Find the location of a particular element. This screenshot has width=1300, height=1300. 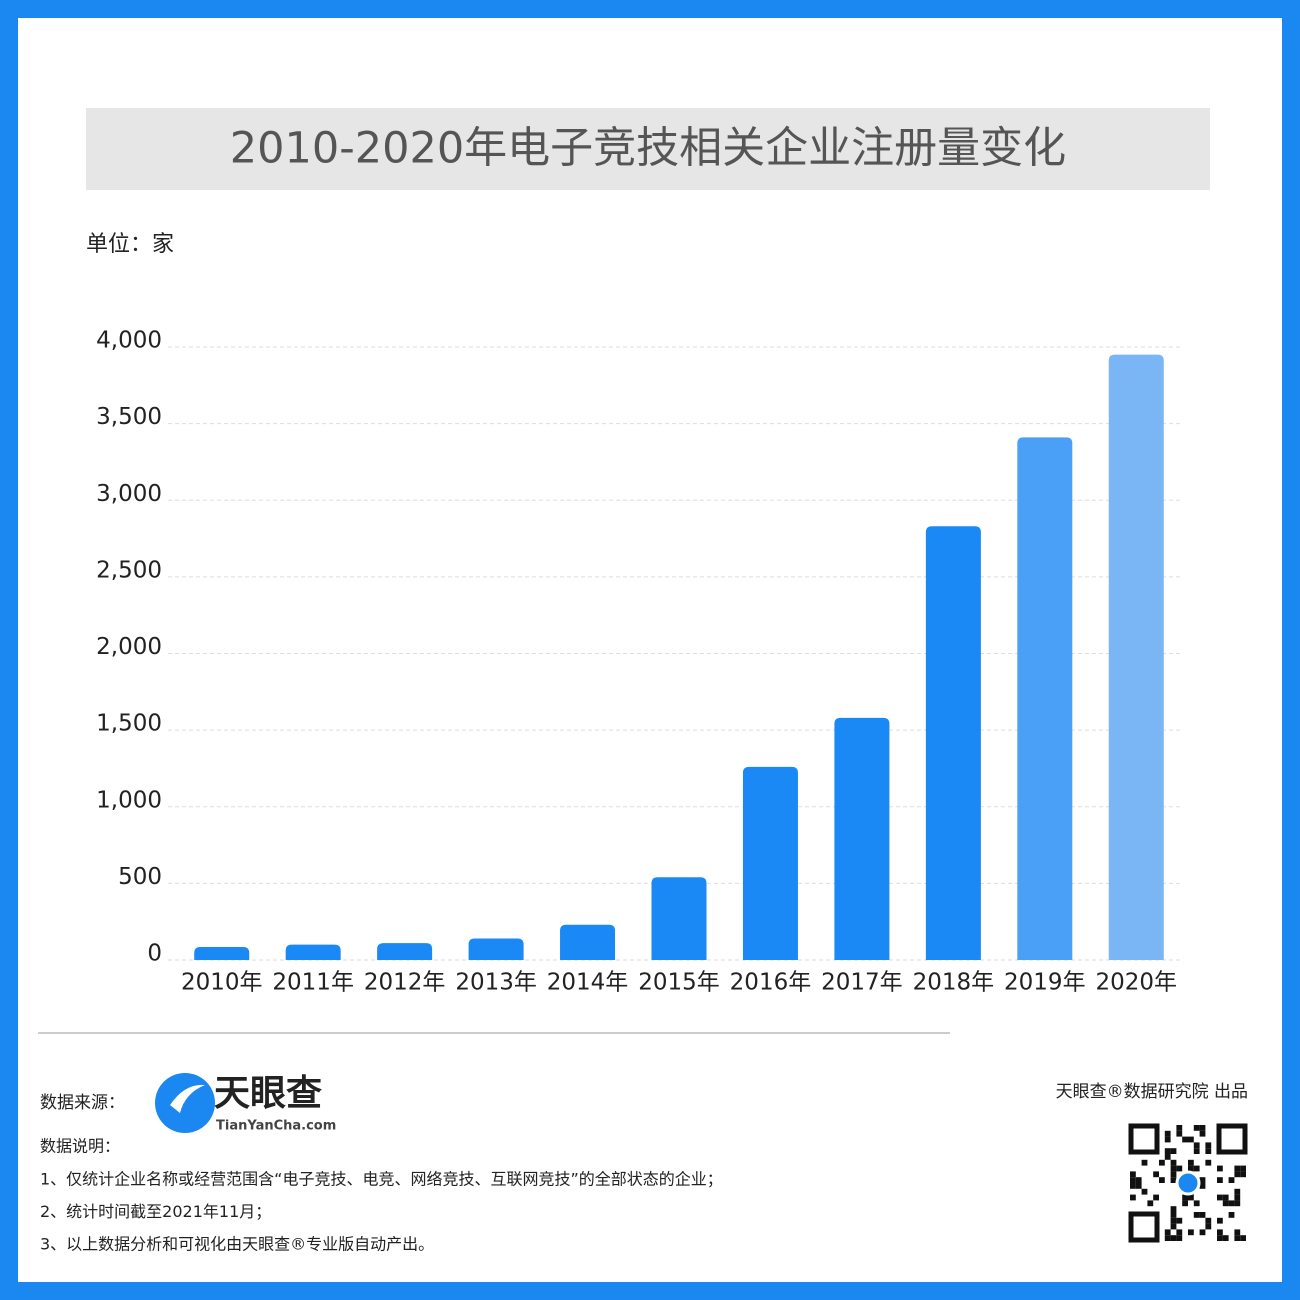

title-box is located at coordinates (648, 149).